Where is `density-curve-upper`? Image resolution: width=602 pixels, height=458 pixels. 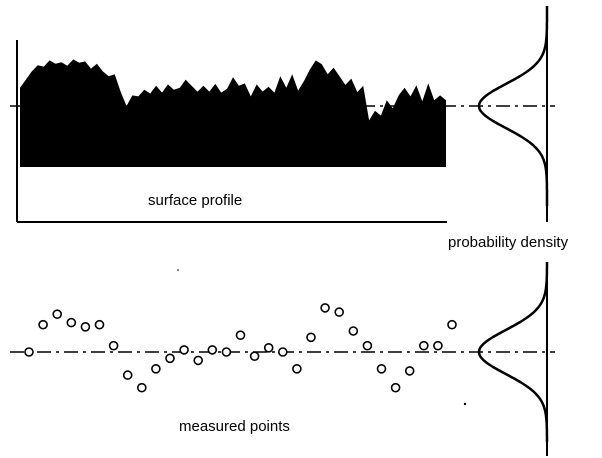 density-curve-upper is located at coordinates (513, 106).